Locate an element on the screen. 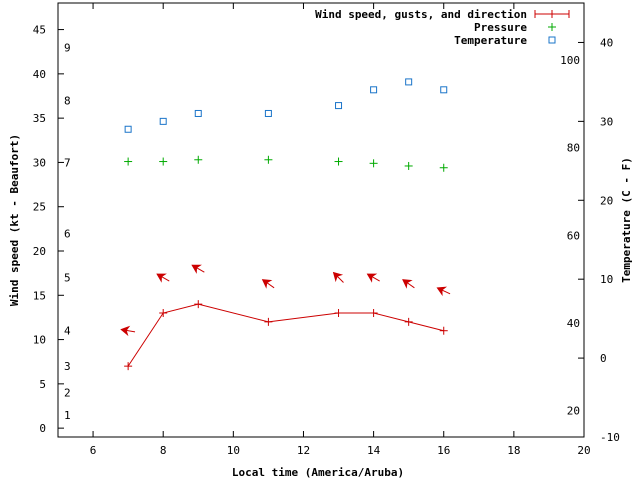 The image size is (640, 480). y-right-fahrenheit-label: 60 is located at coordinates (573, 235).